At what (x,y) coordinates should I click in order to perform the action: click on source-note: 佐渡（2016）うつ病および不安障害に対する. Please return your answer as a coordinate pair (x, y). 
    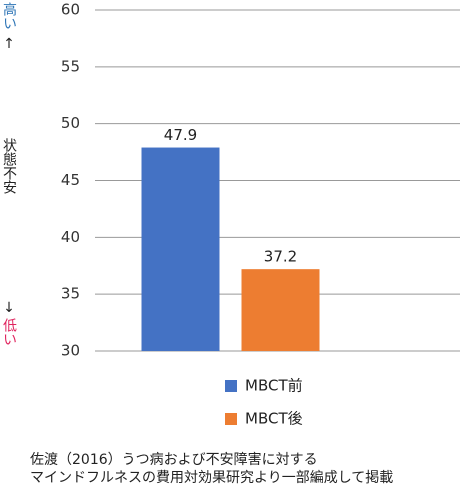
    Looking at the image, I should click on (174, 460).